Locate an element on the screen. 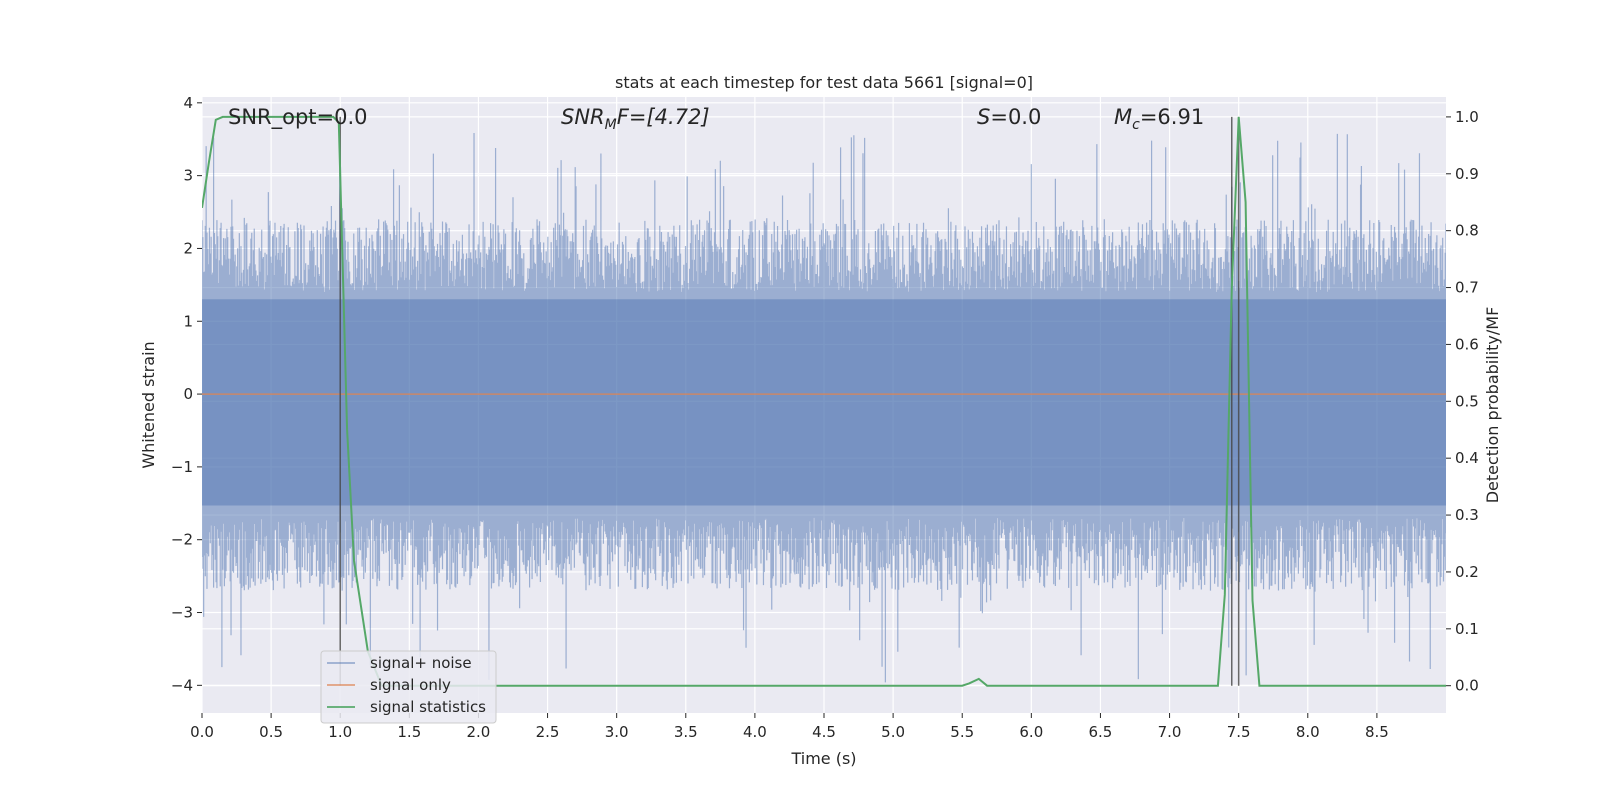 The width and height of the screenshot is (1600, 800). x-tick-label: 1.5 is located at coordinates (409, 732).